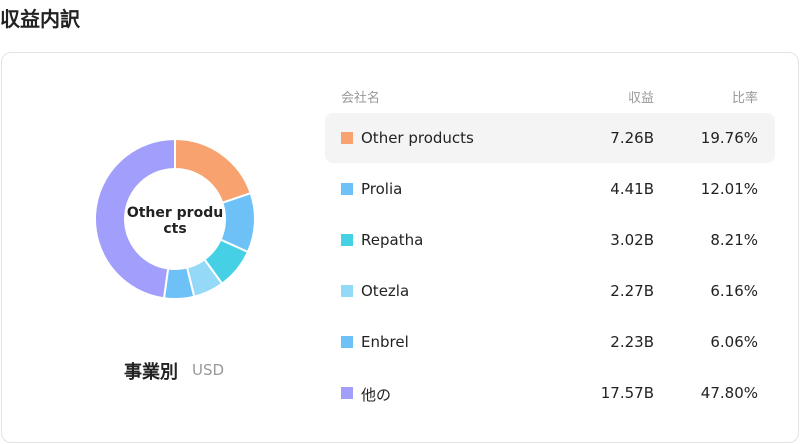 The height and width of the screenshot is (444, 800). Describe the element at coordinates (385, 291) in the screenshot. I see `row-name: Otezla` at that location.